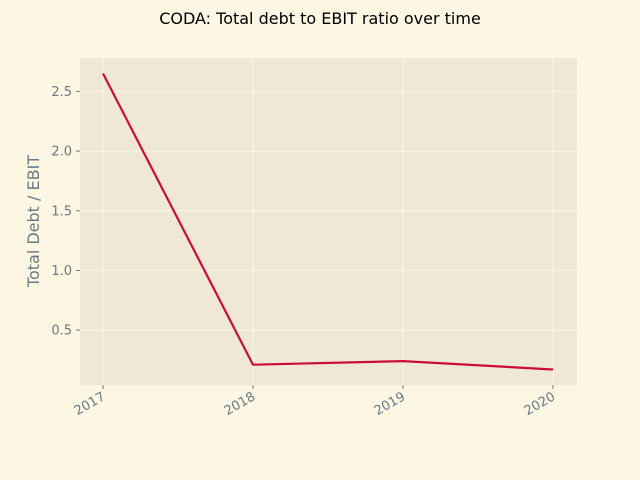  Describe the element at coordinates (61, 211) in the screenshot. I see `y-tick-label: 1.5` at that location.